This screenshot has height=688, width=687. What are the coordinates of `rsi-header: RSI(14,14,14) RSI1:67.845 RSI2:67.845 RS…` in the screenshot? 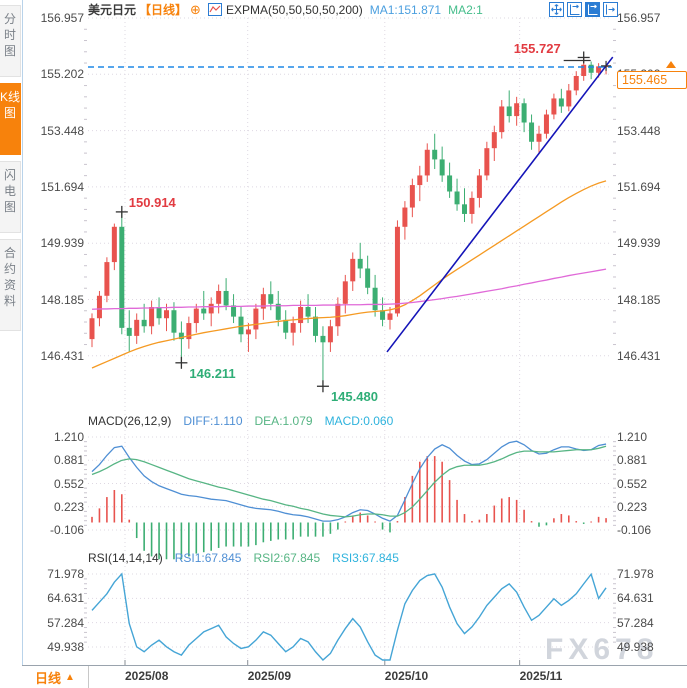 It's located at (243, 558).